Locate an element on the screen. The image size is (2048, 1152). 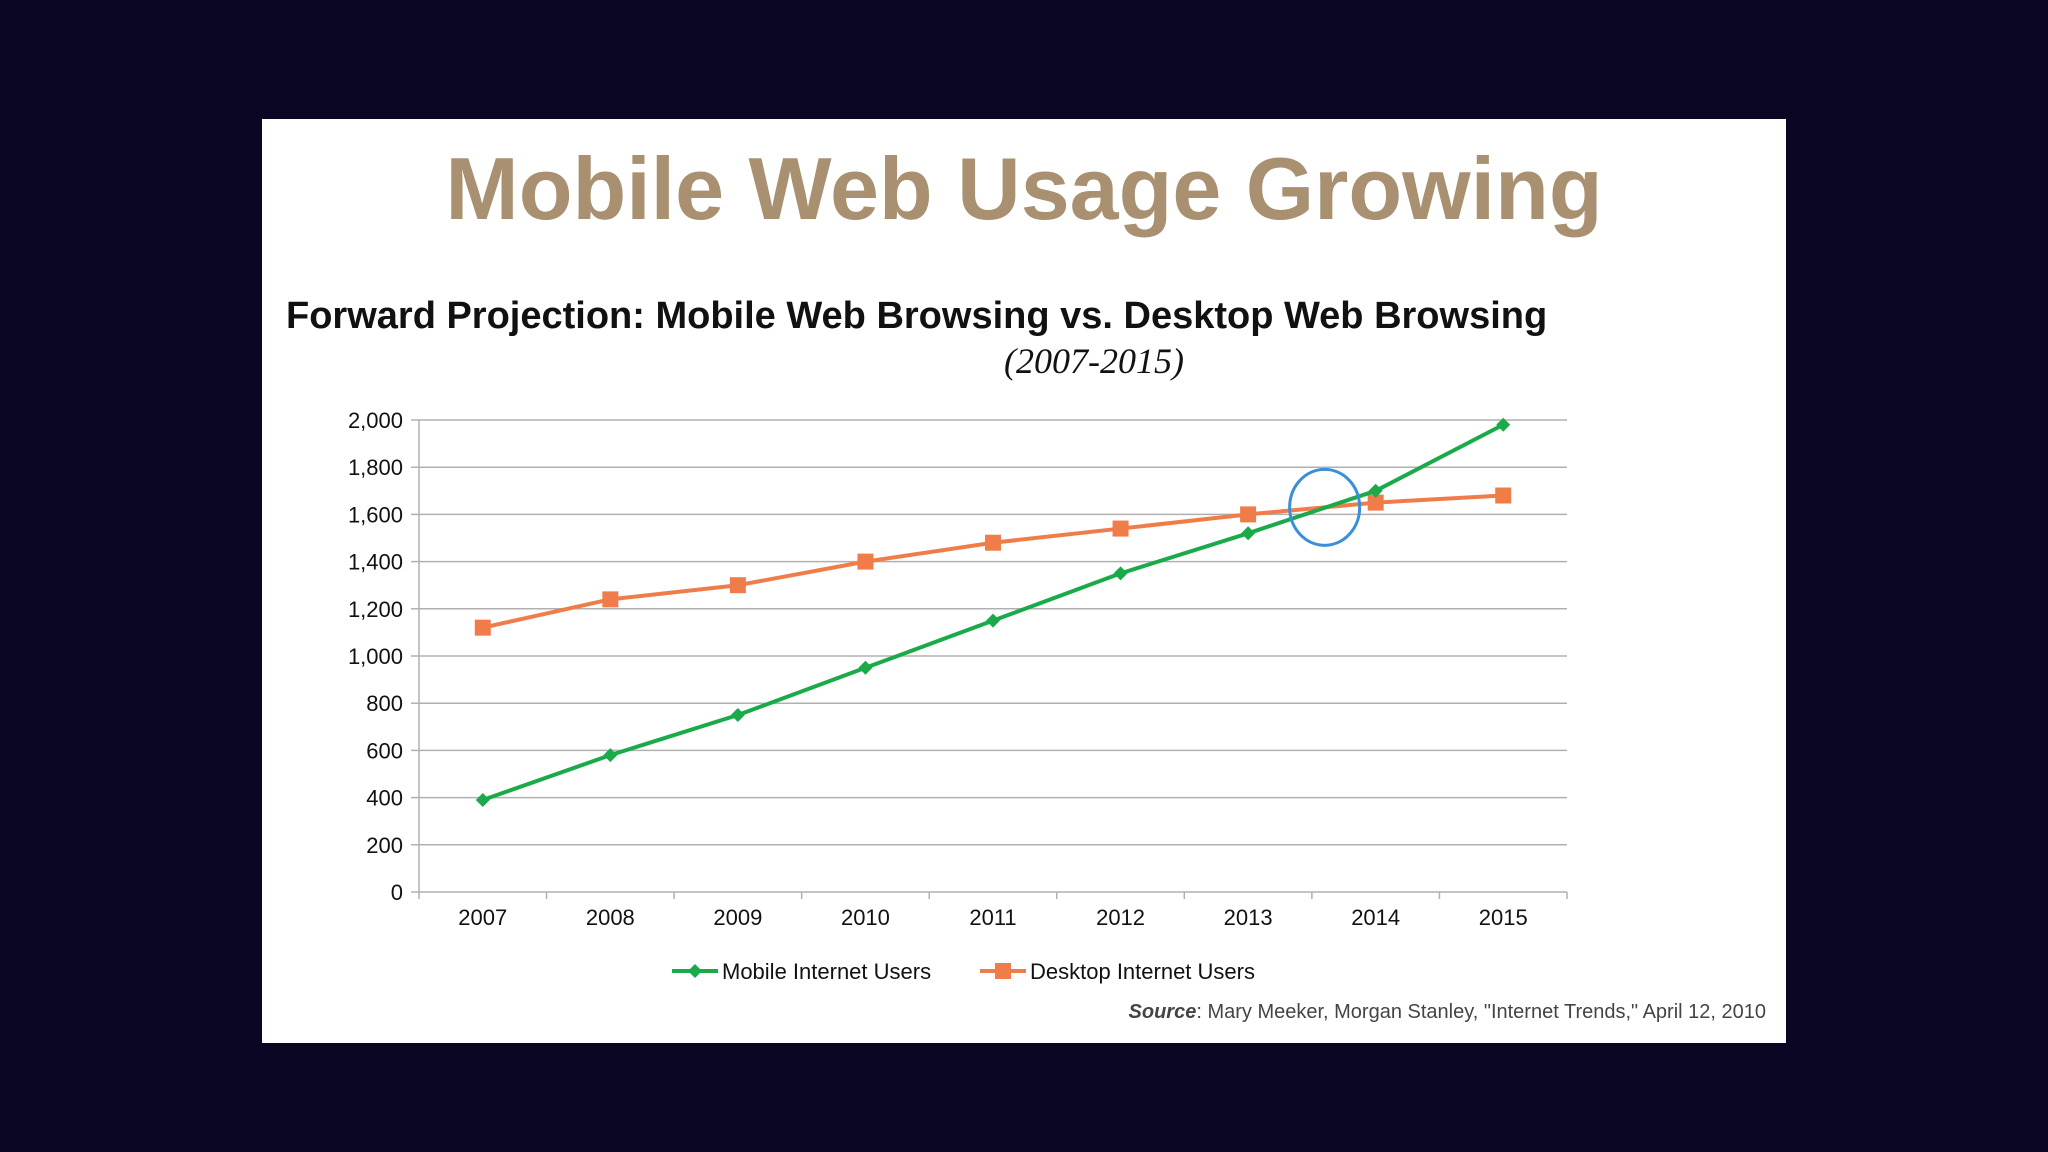
x-tick-label: 2012 is located at coordinates (1120, 917).